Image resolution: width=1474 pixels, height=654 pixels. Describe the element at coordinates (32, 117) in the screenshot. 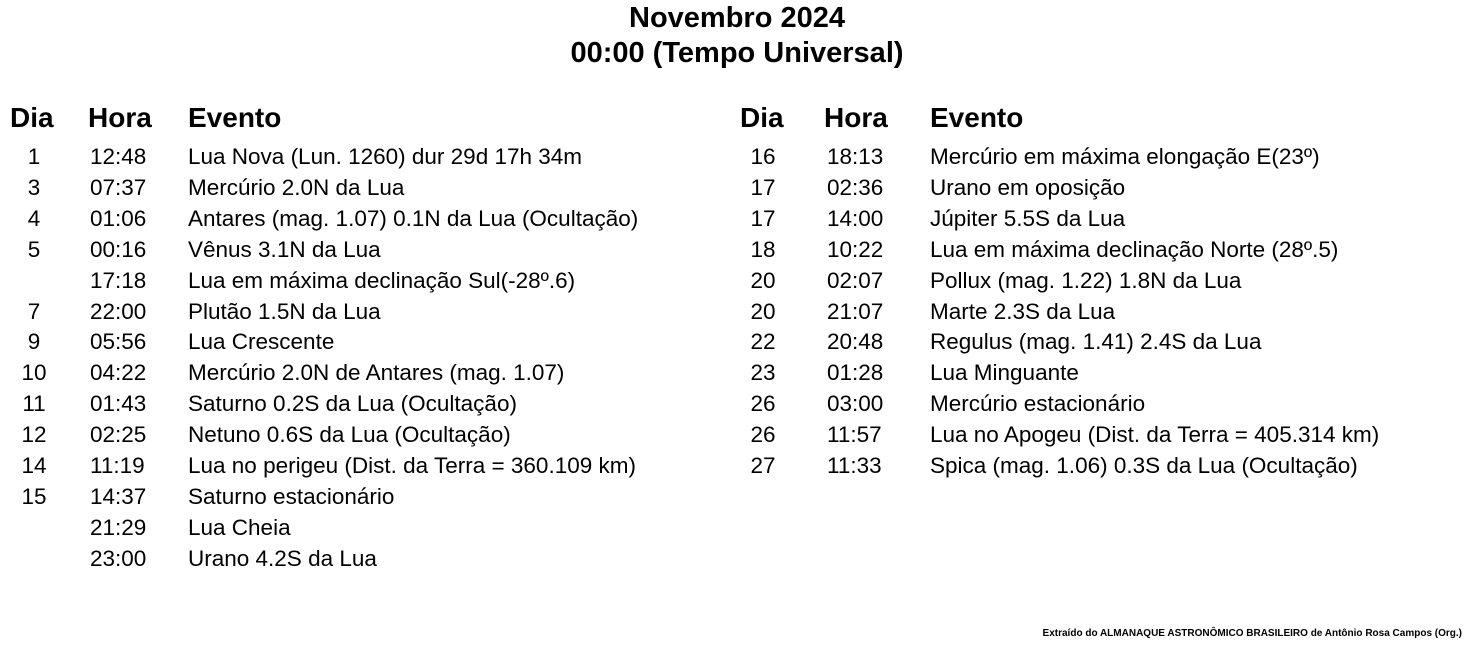

I see `header-dia-left: Dia` at that location.